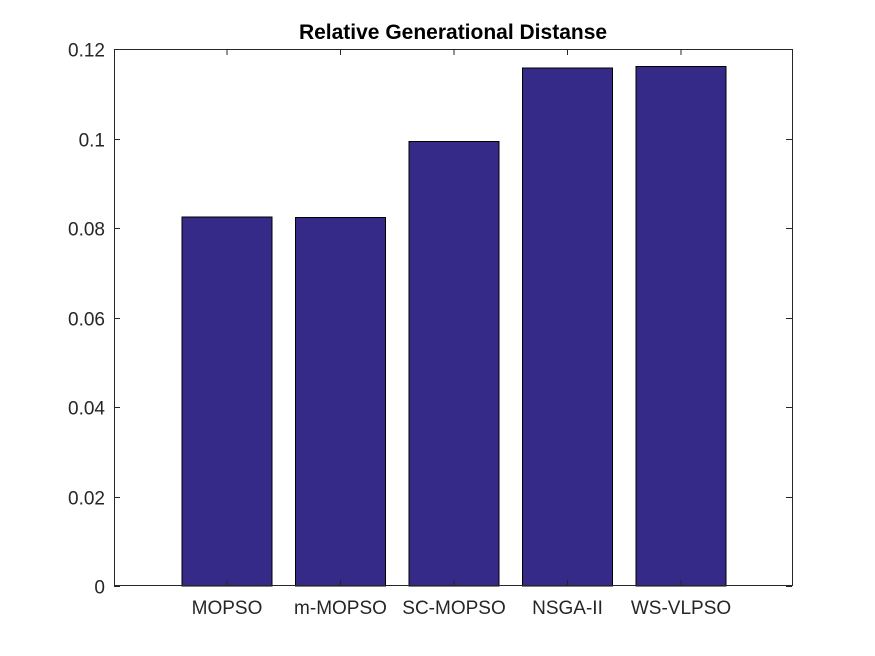  I want to click on x-tick-label: MOPSO, so click(227, 608).